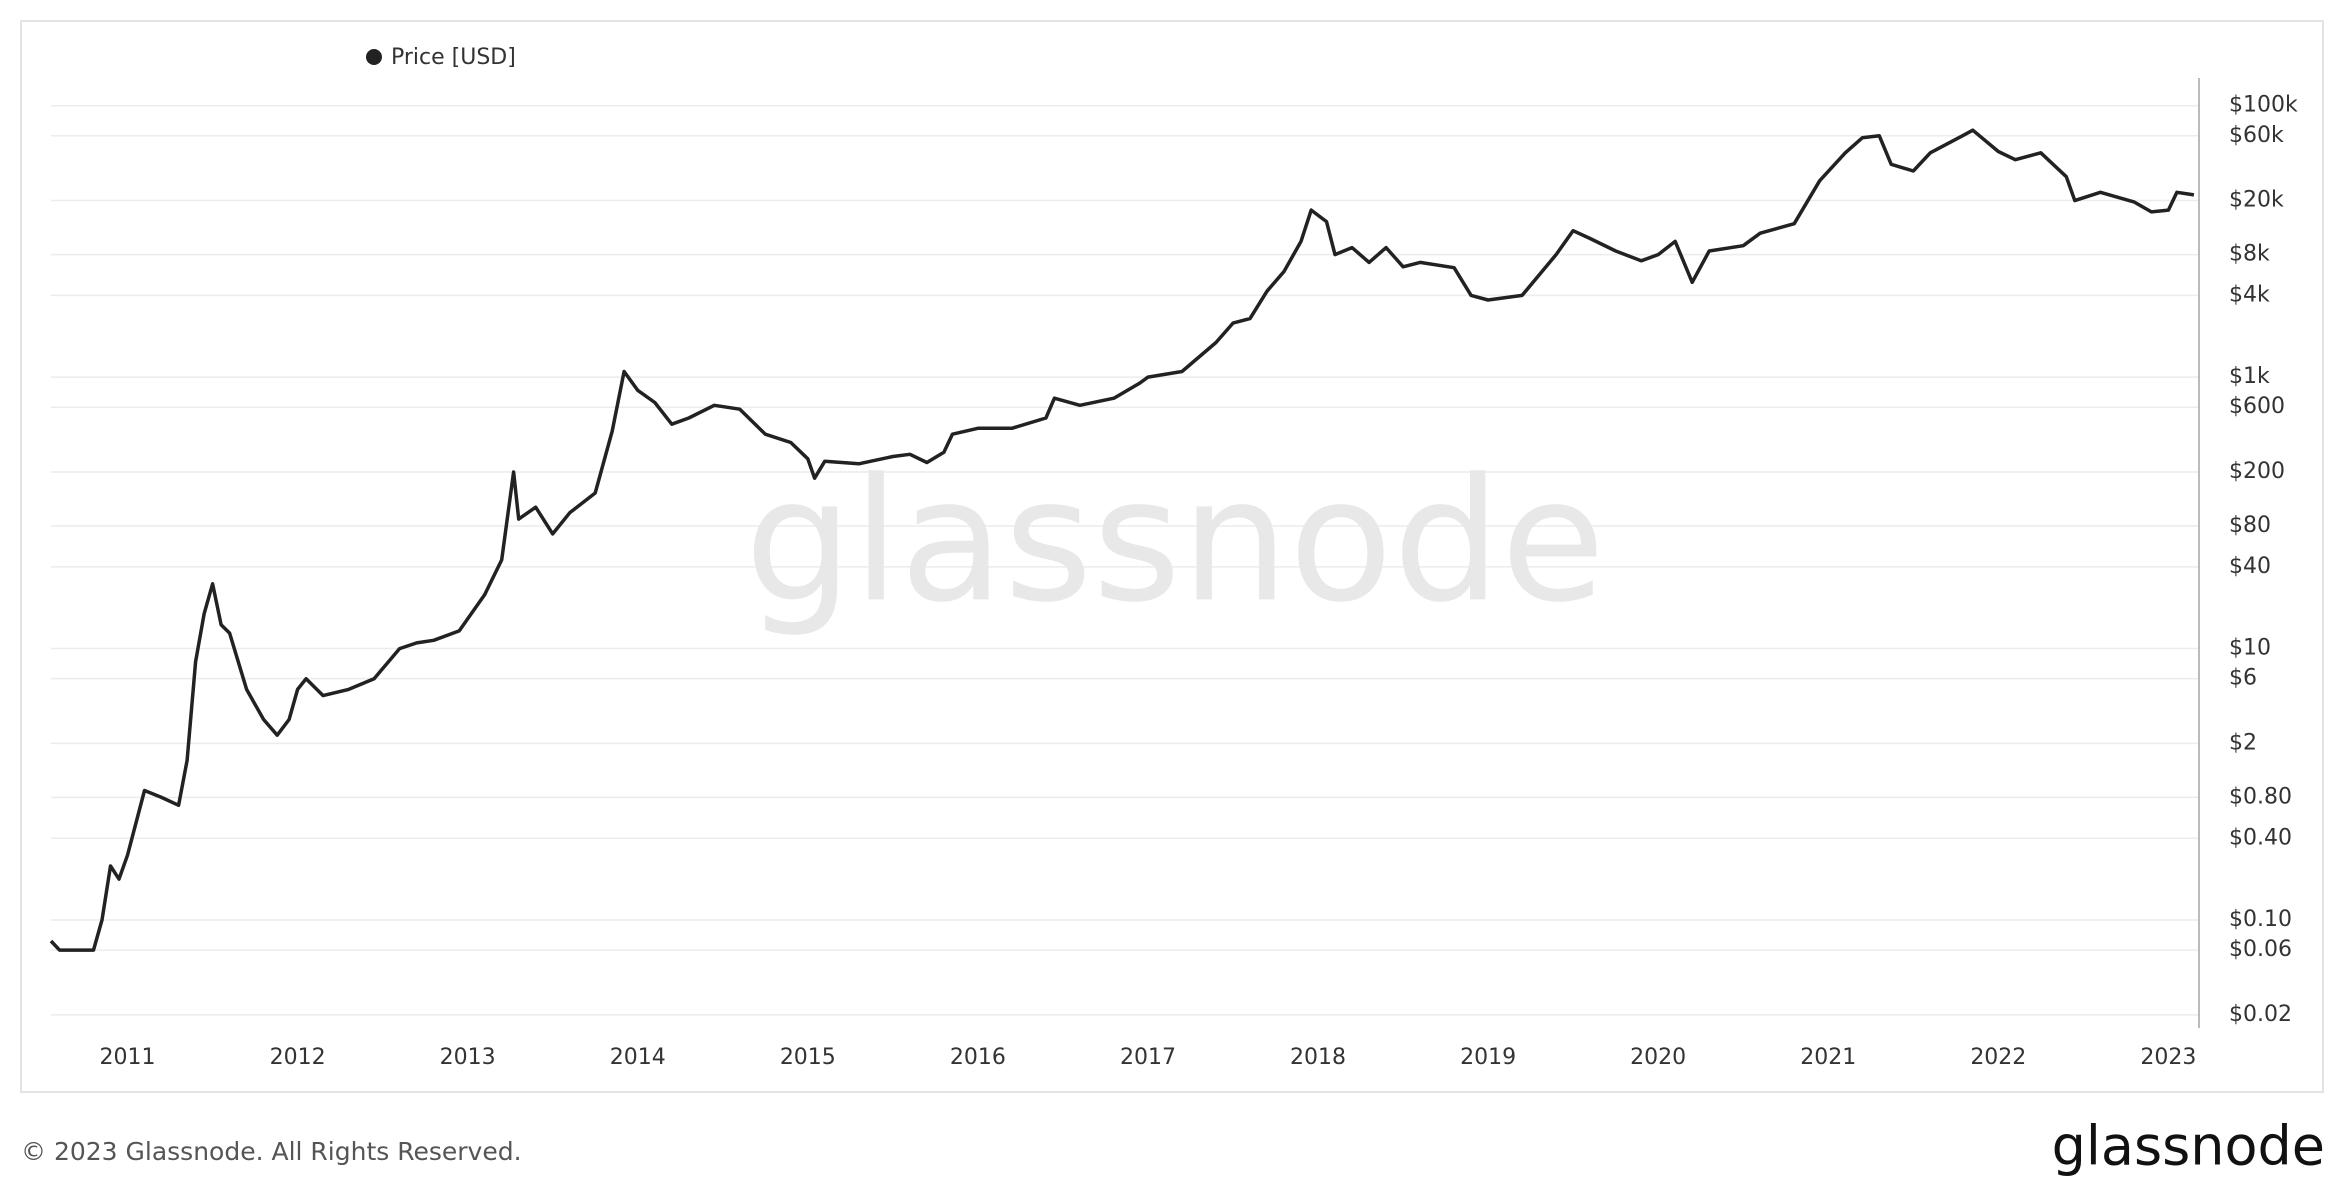 The width and height of the screenshot is (2346, 1190). What do you see at coordinates (2260, 837) in the screenshot?
I see `y-tick-label: $0.40` at bounding box center [2260, 837].